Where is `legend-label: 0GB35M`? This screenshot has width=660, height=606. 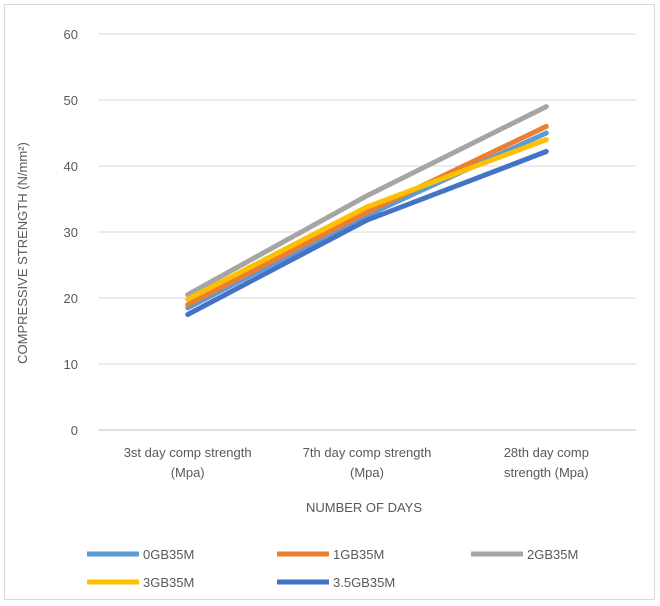
legend-label: 0GB35M is located at coordinates (168, 554).